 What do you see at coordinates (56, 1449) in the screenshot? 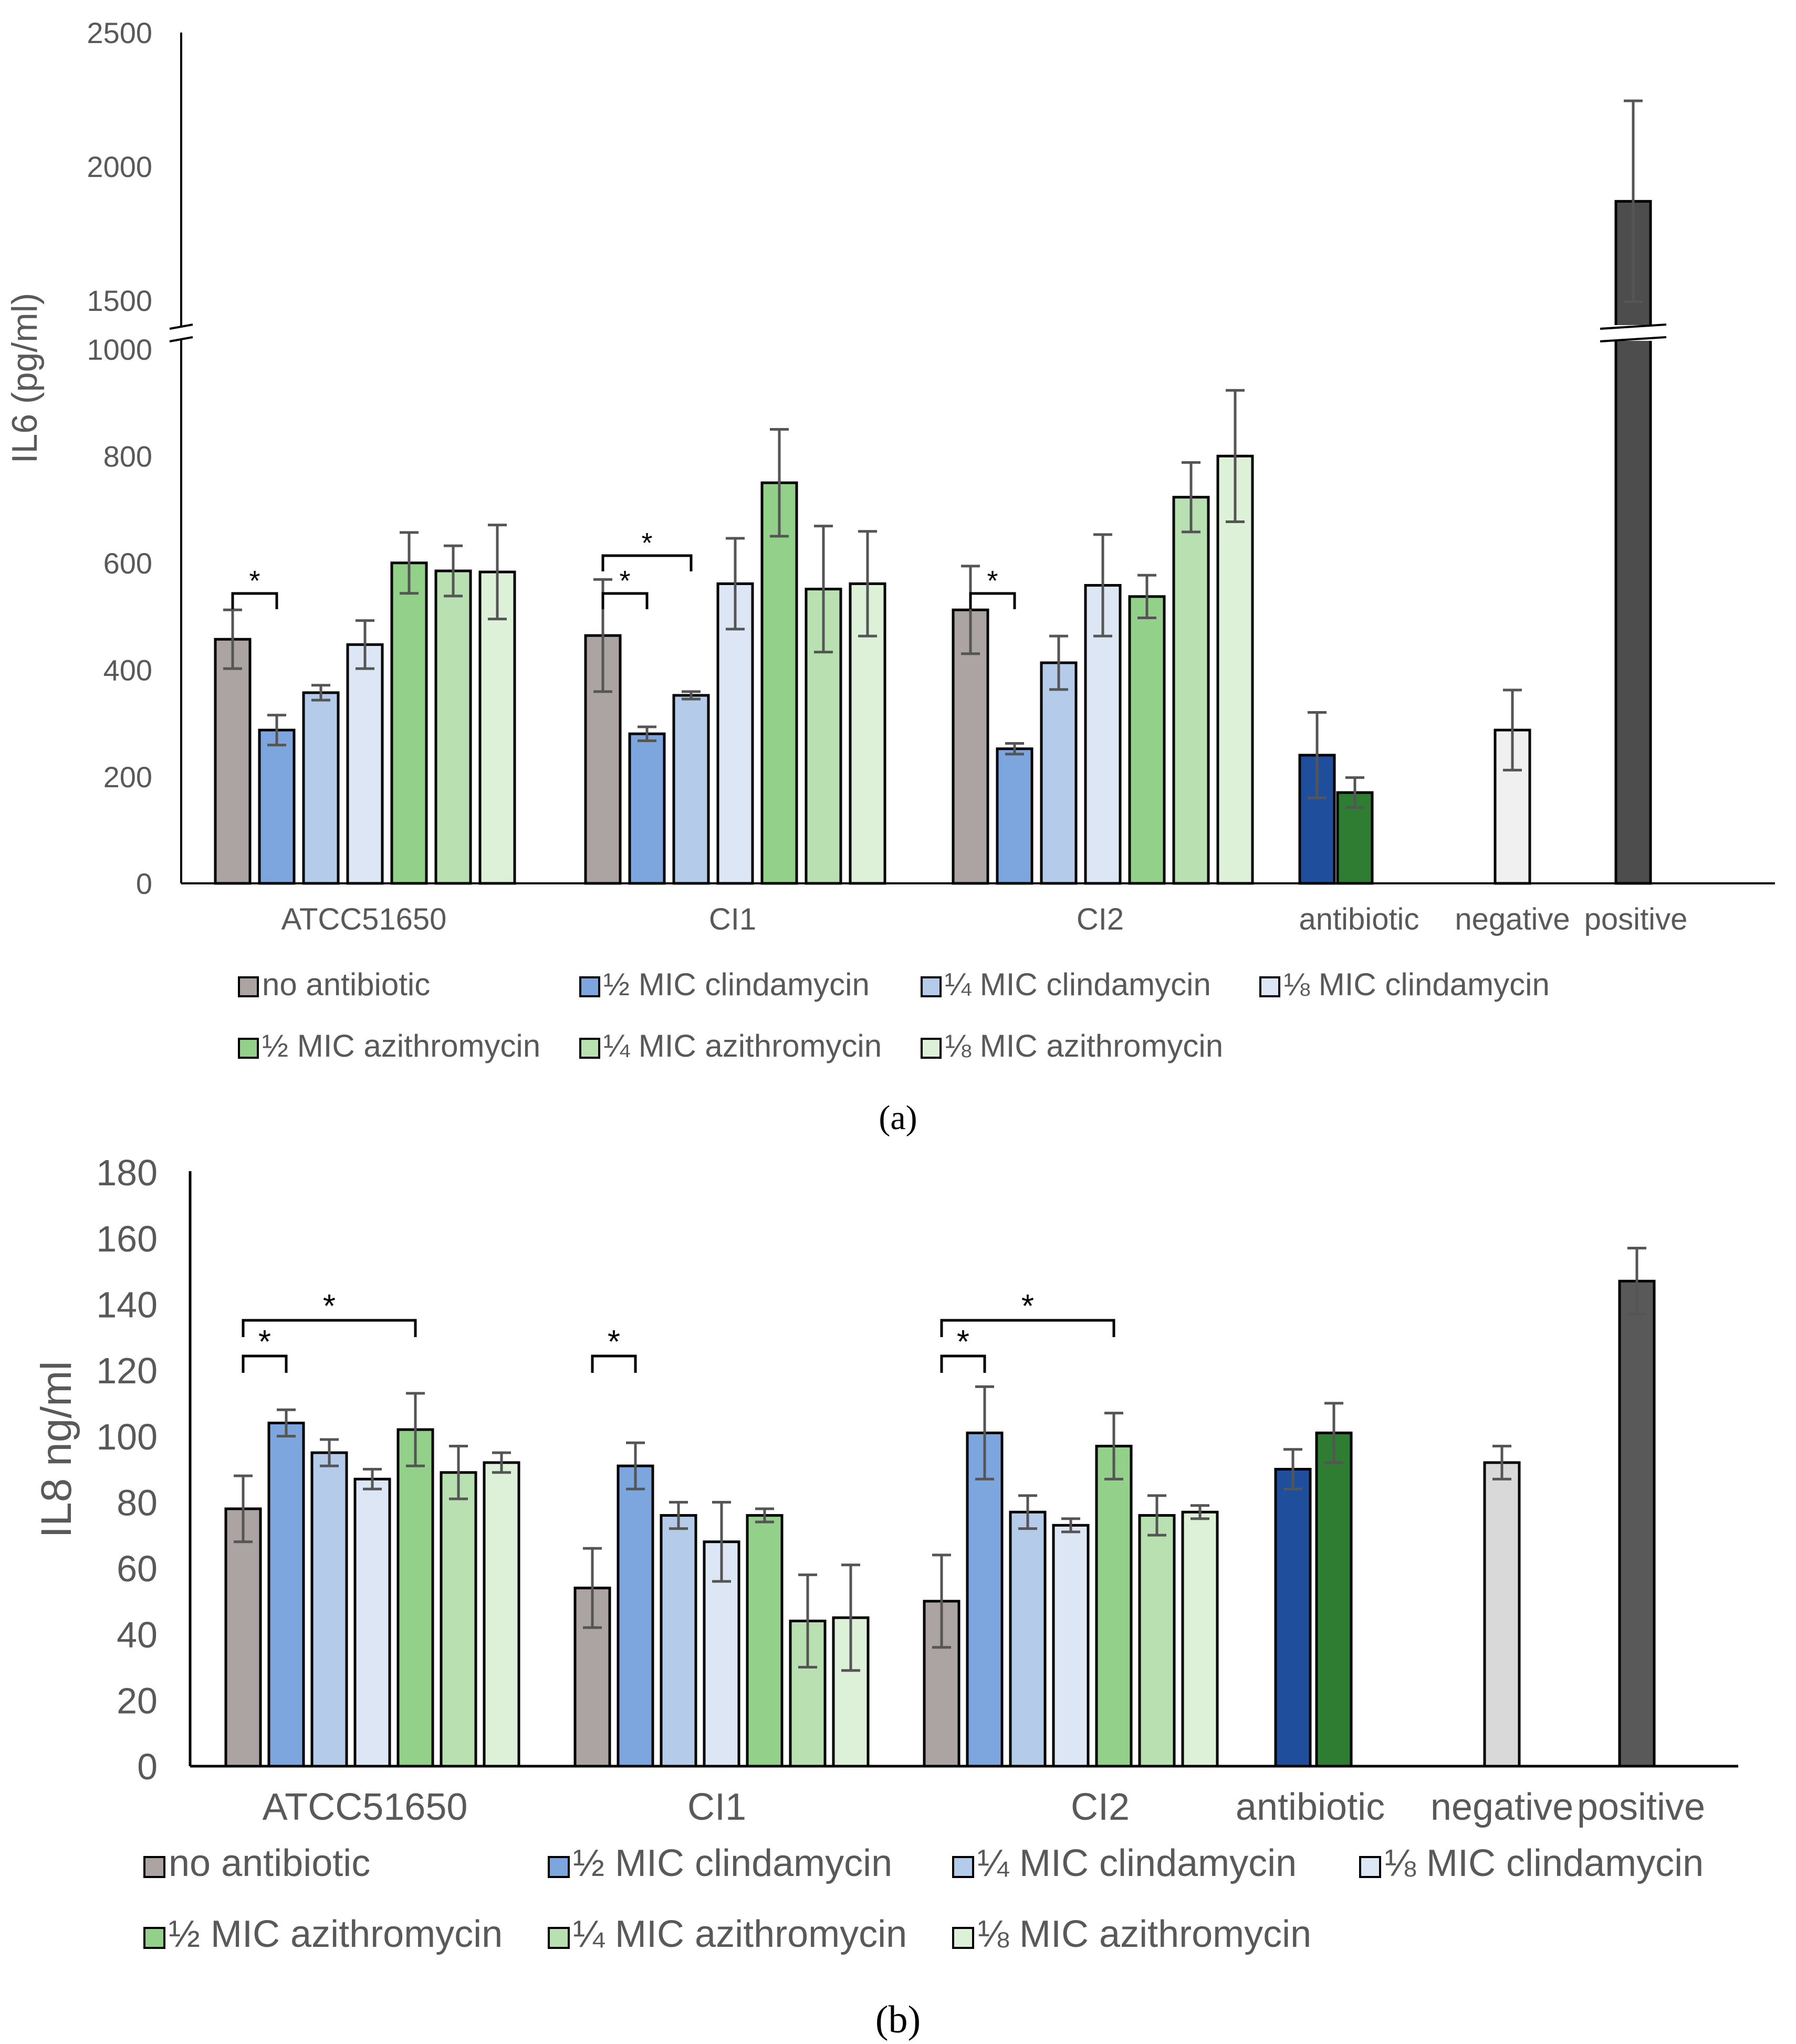
I see `y-axis-label: IL8 ng/ml` at bounding box center [56, 1449].